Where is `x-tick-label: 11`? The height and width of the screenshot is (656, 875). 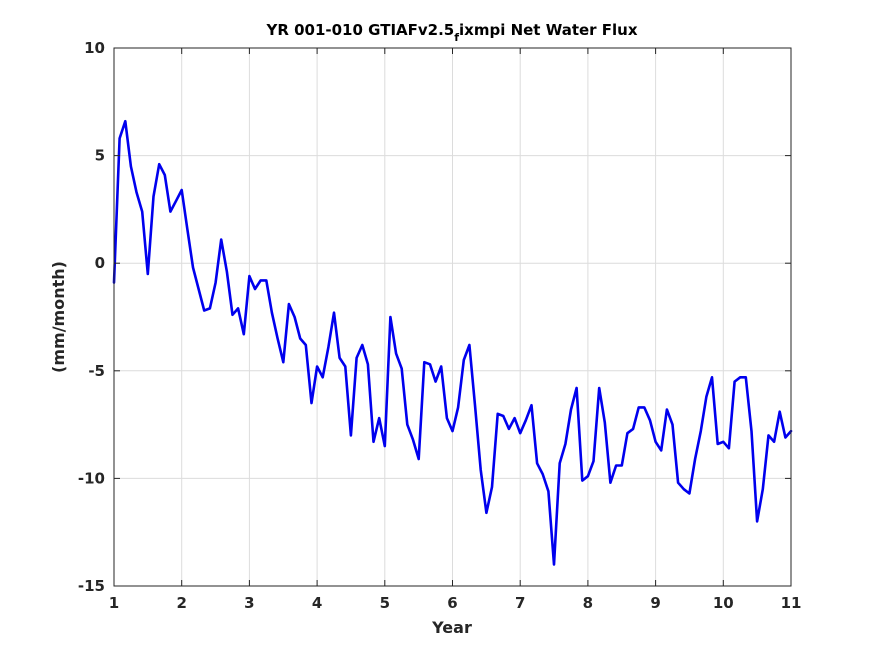 x-tick-label: 11 is located at coordinates (791, 603).